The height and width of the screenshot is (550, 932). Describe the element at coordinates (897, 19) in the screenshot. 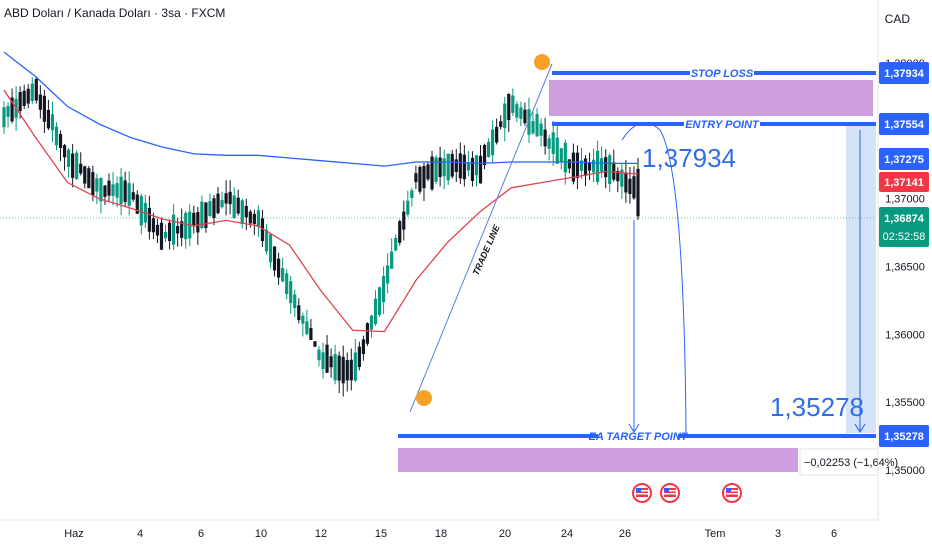

I see `currency-label: CAD` at that location.